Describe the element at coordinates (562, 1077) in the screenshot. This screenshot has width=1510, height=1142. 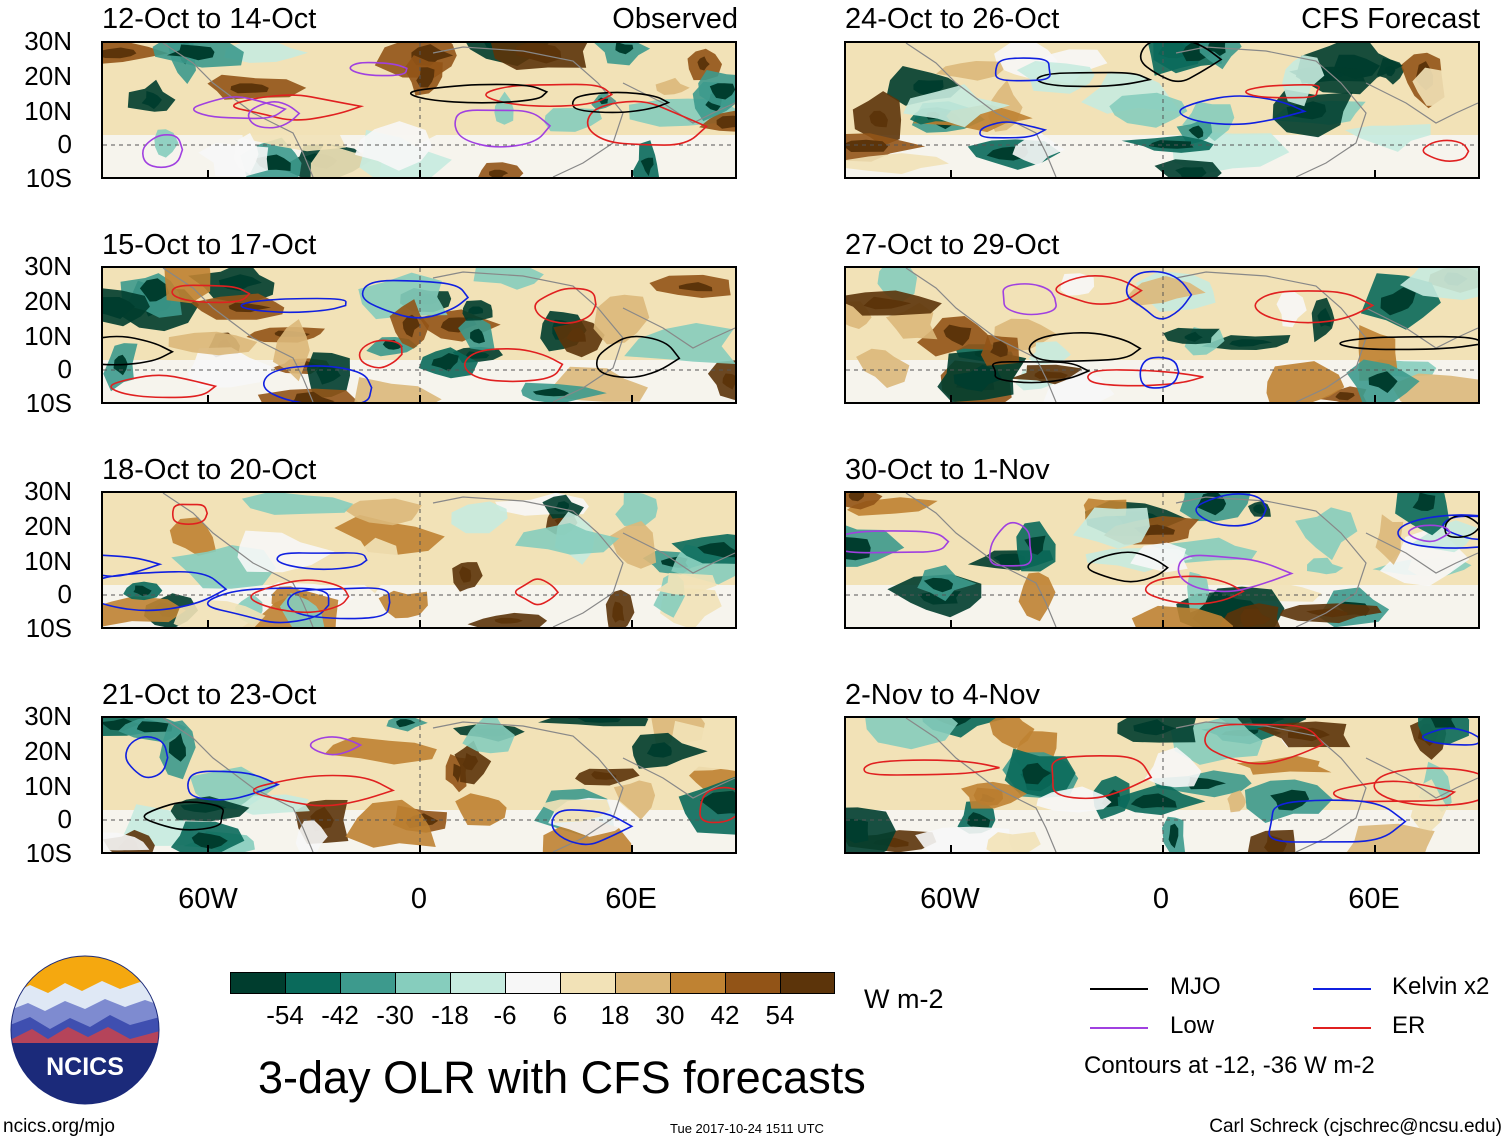
I see `main-title: 3-day OLR with CFS forecasts` at that location.